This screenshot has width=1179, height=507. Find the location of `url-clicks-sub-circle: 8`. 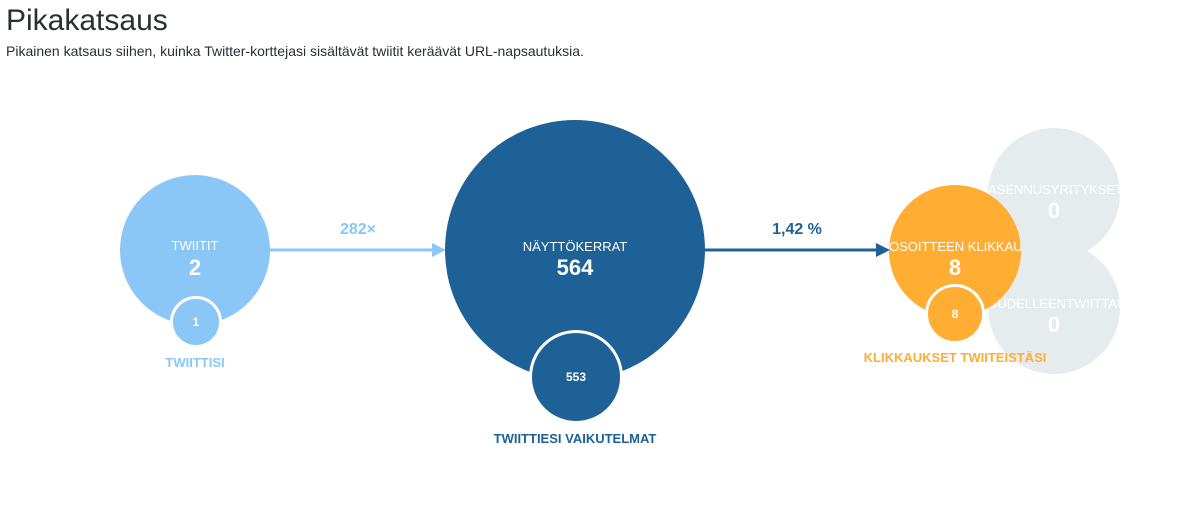

url-clicks-sub-circle: 8 is located at coordinates (955, 314).